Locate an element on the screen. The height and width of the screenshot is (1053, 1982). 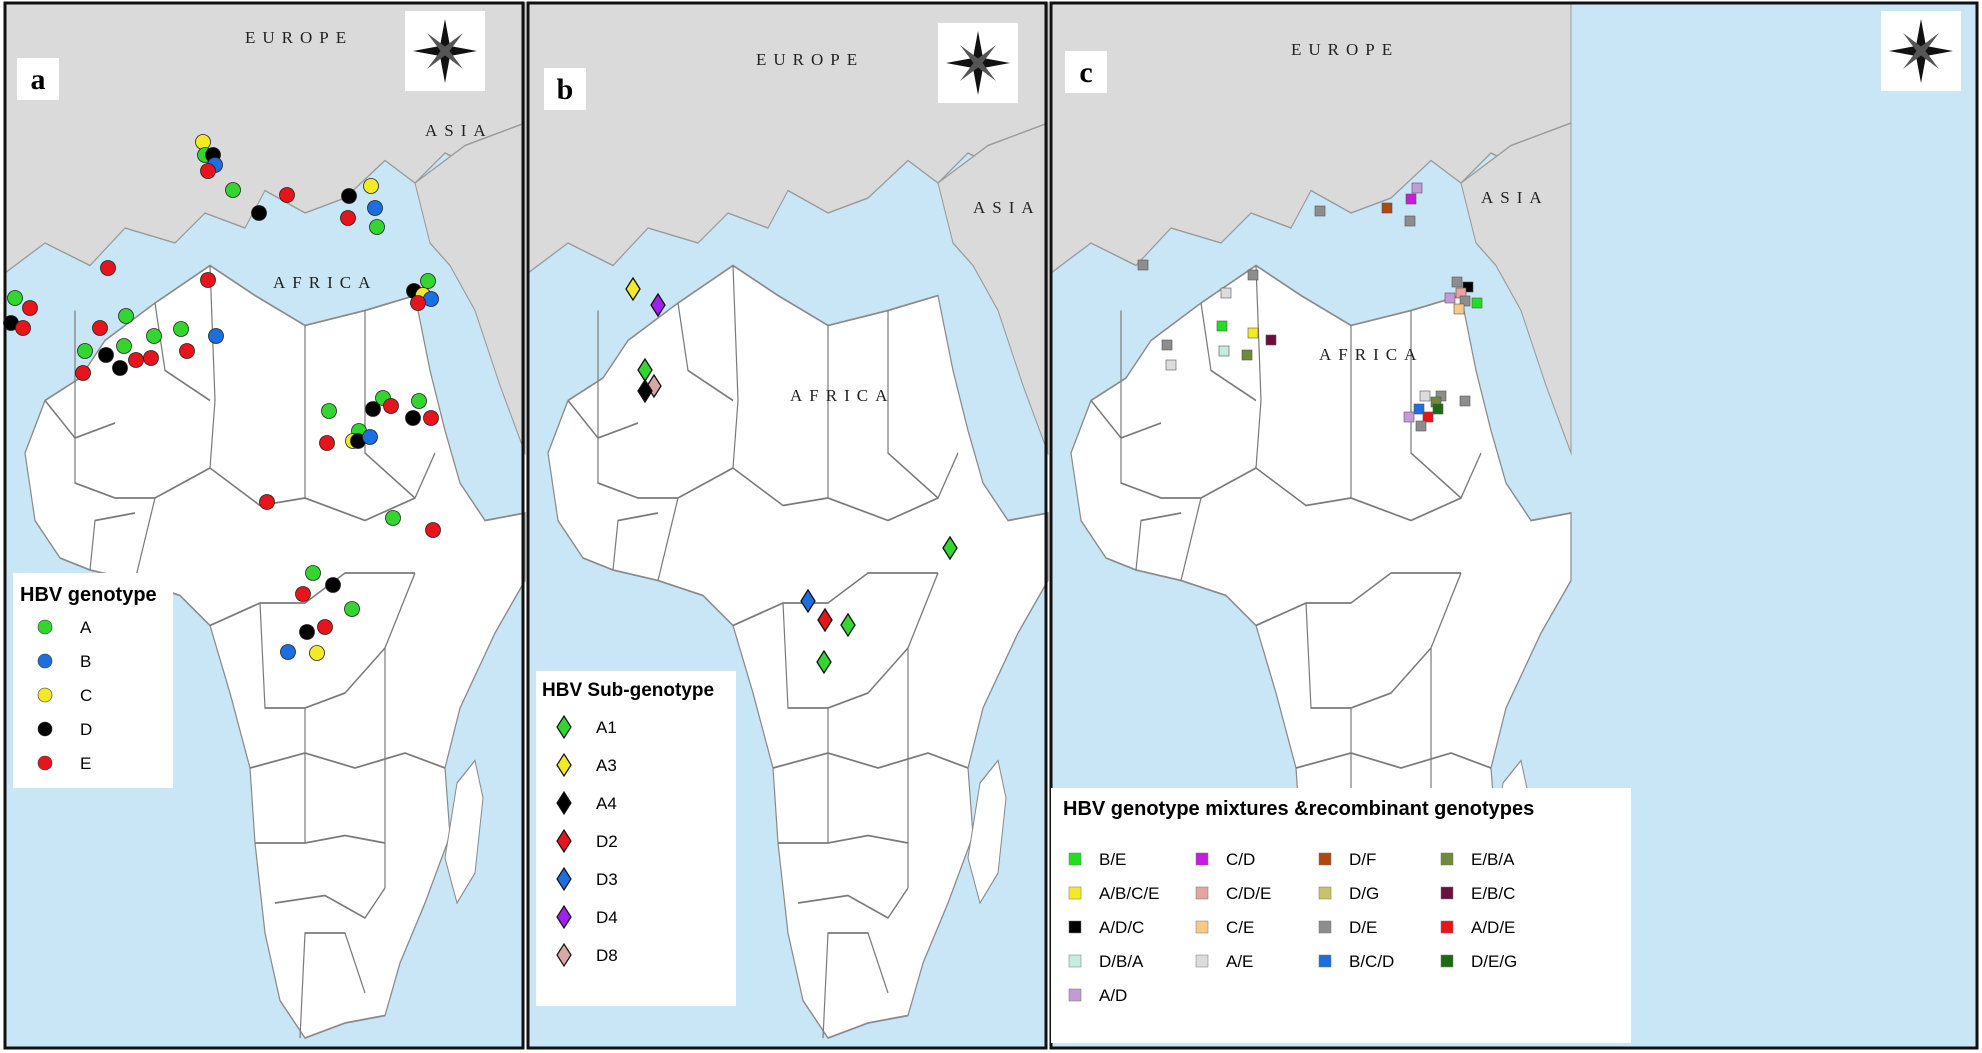
legend-c-label: A/B/C/E is located at coordinates (1129, 893).